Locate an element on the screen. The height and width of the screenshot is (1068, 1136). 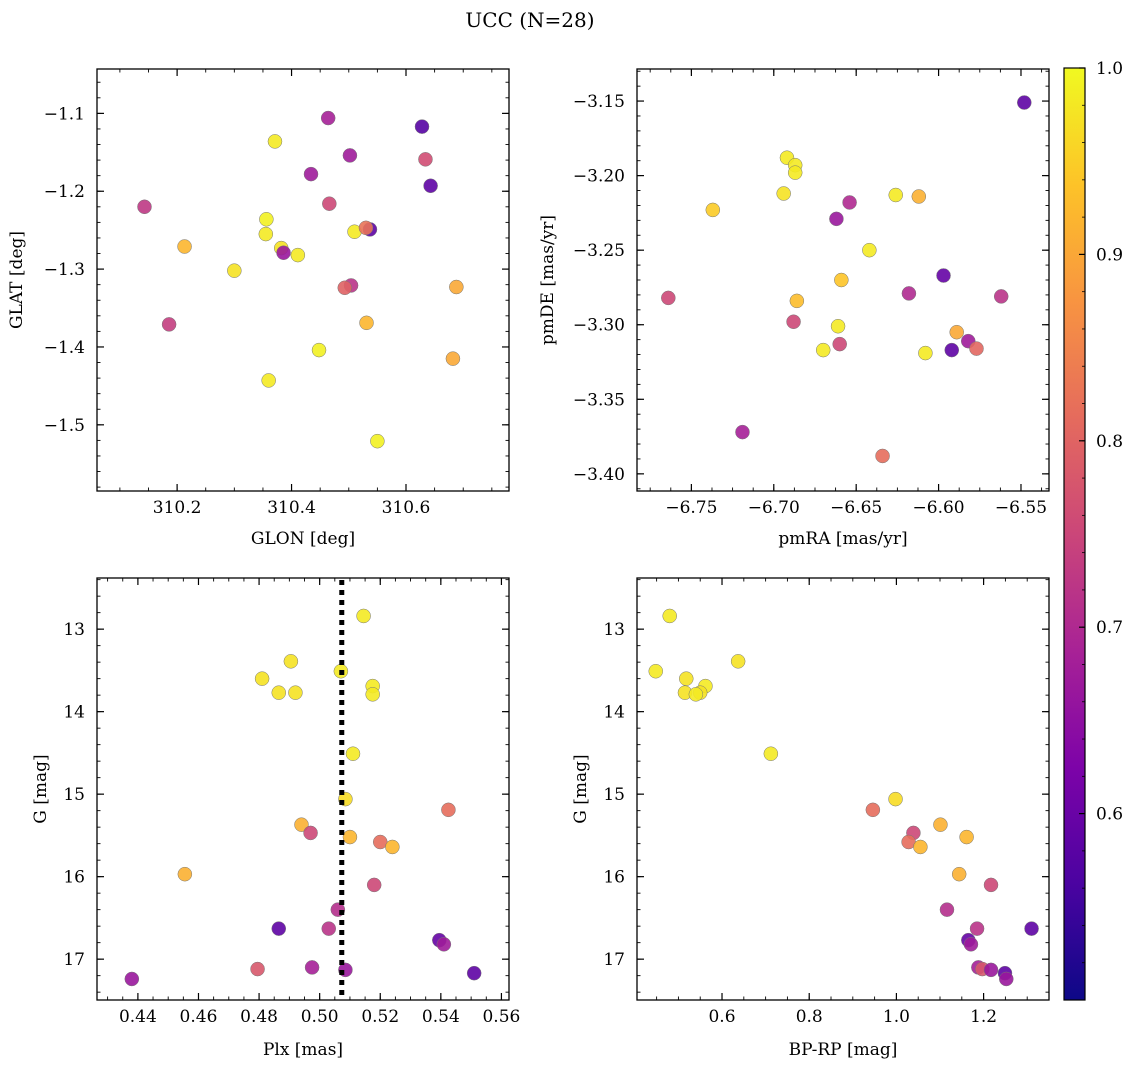
x-tick-label: −6.65 is located at coordinates (856, 508).